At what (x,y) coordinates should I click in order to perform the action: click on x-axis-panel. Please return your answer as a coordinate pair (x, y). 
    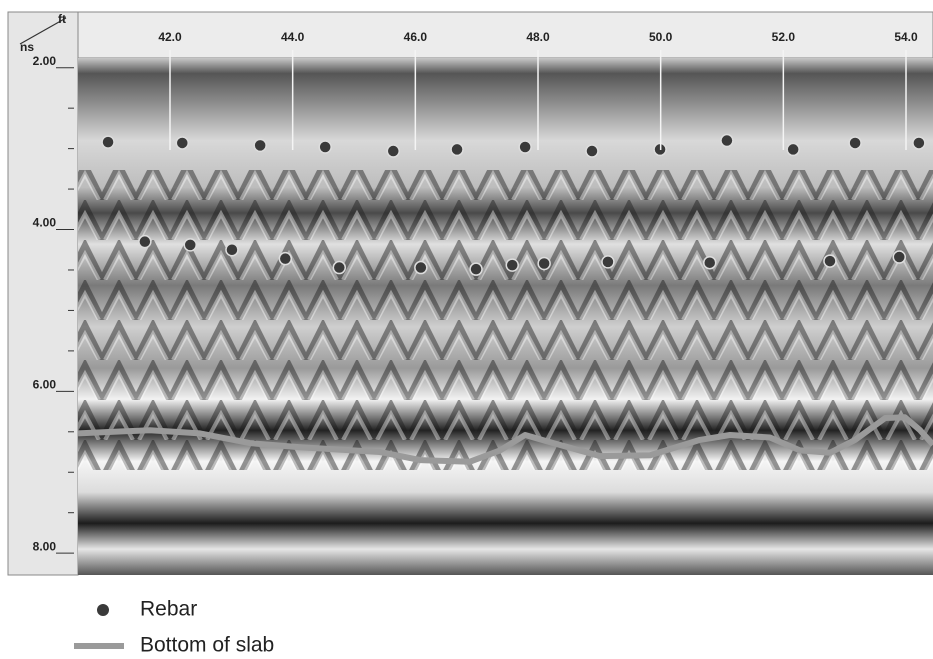
    Looking at the image, I should click on (505, 35).